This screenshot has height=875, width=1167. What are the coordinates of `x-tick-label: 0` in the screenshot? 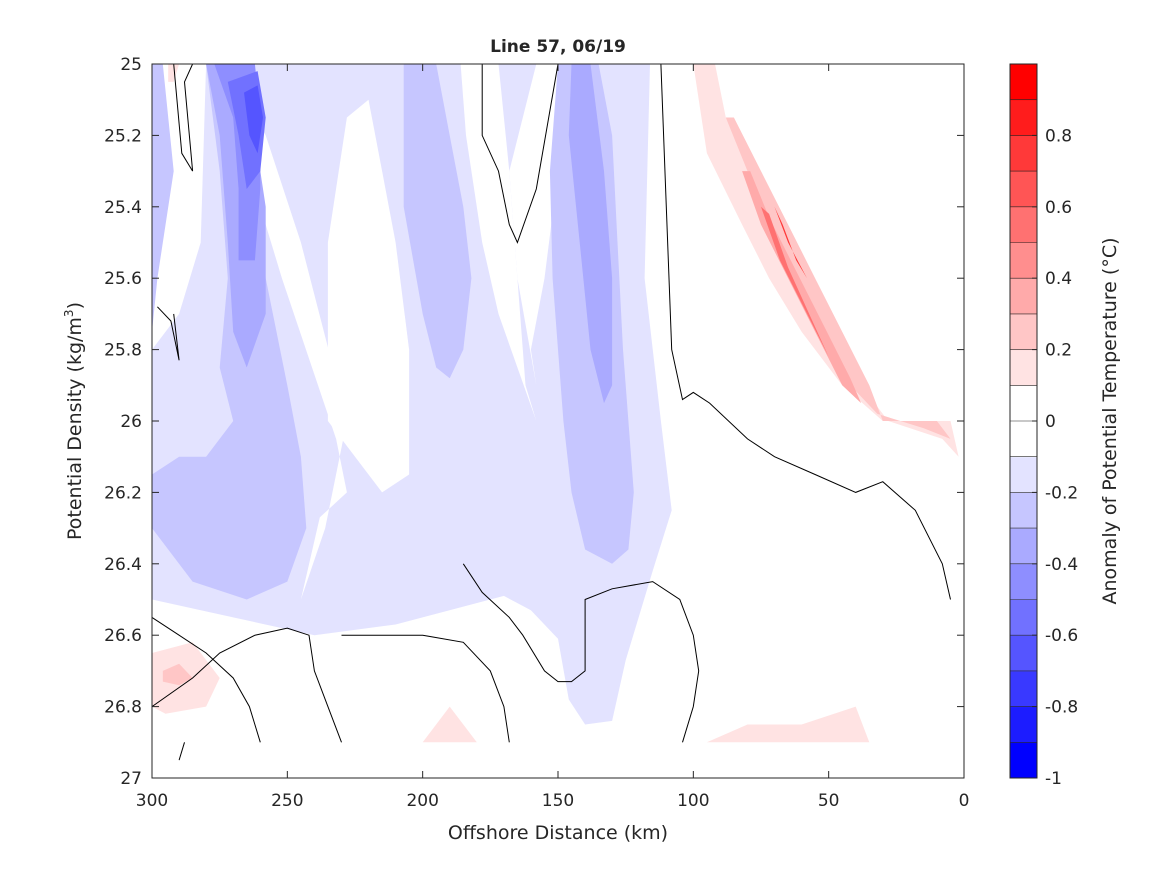 It's located at (964, 801).